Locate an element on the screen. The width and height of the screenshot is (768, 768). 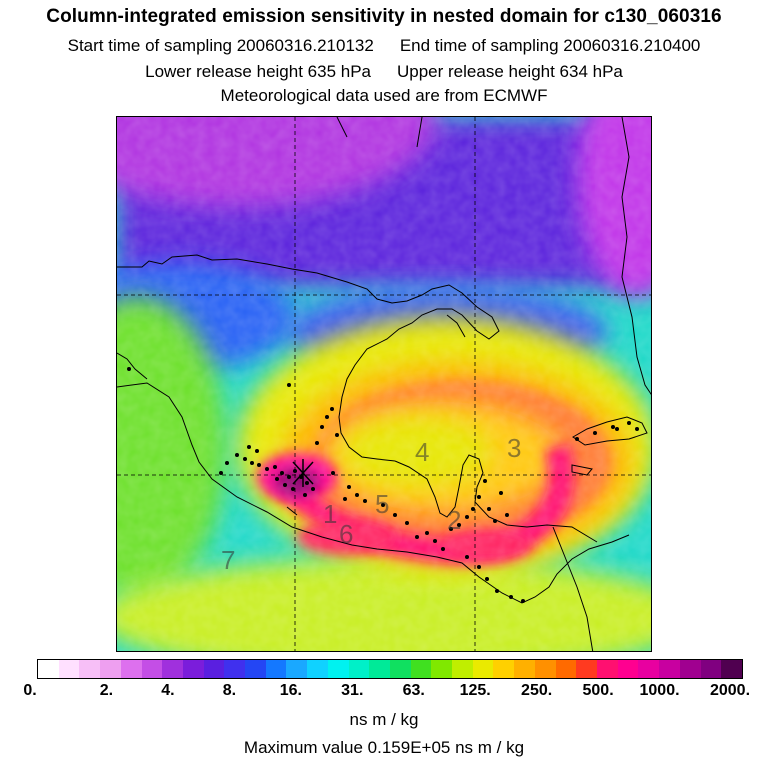
zone-label-1: 1 is located at coordinates (330, 514).